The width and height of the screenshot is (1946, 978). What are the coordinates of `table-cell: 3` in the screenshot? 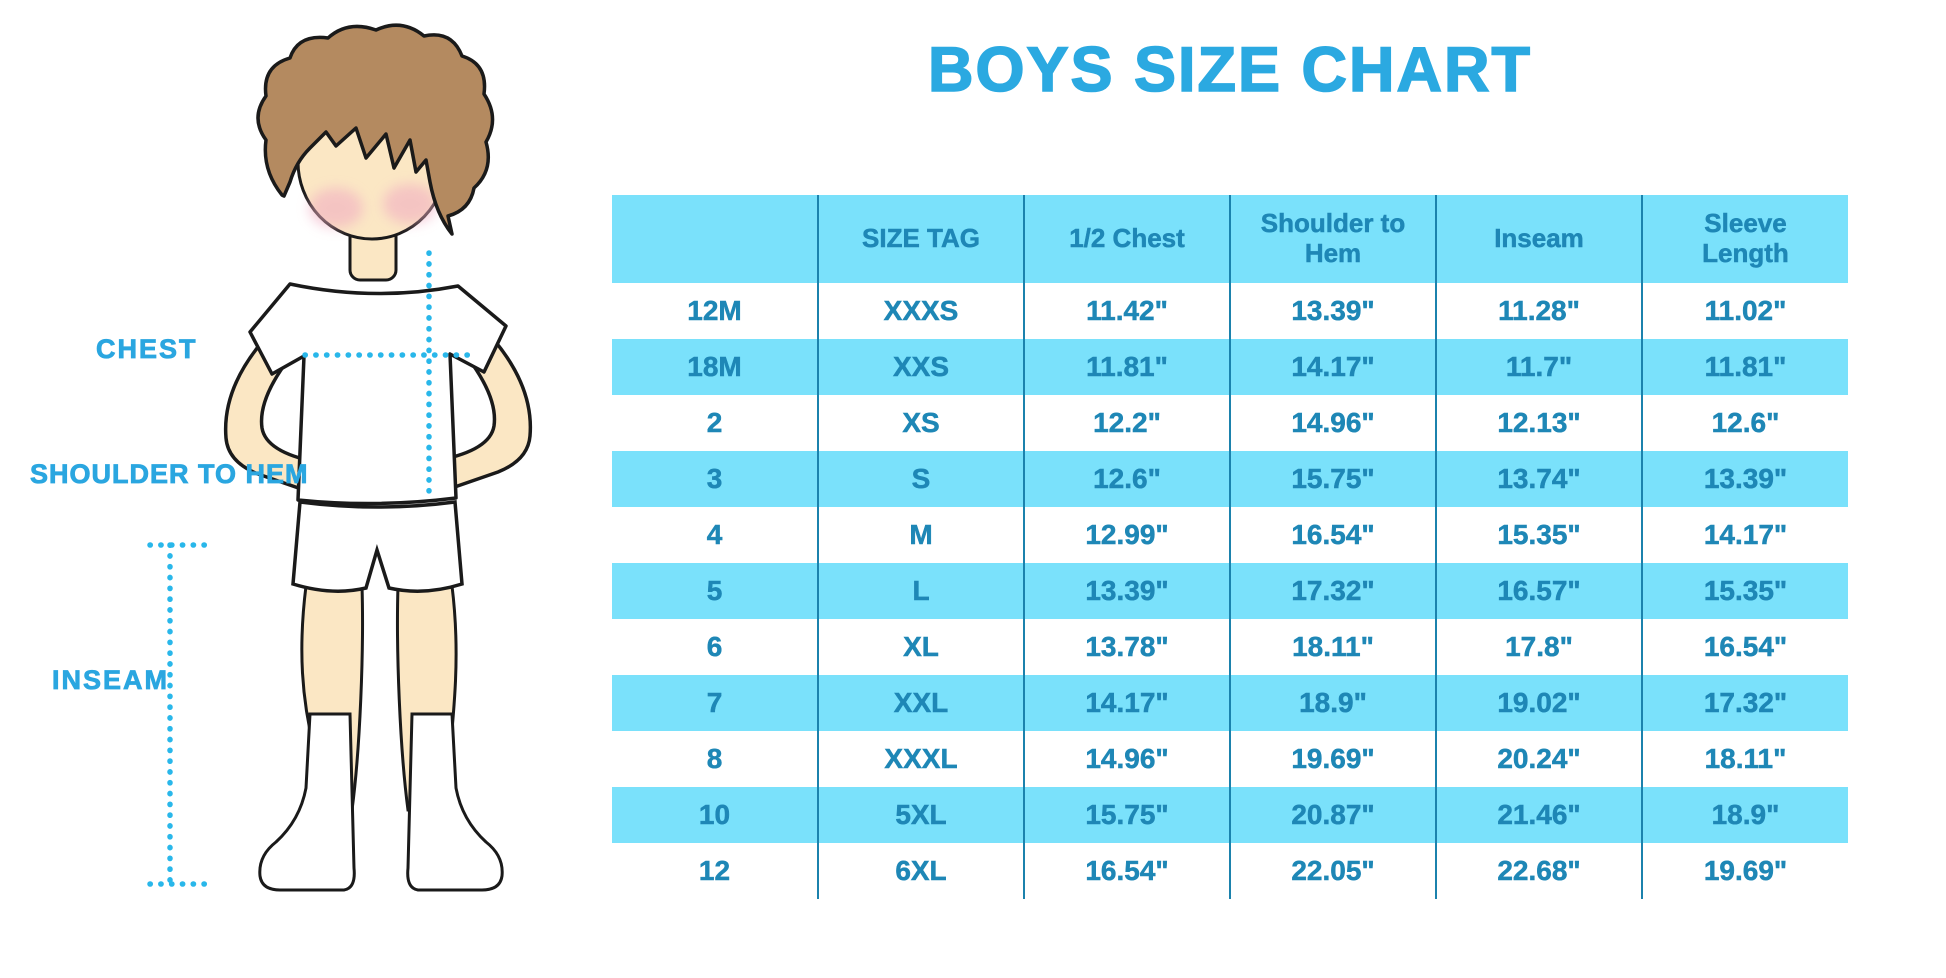 It's located at (715, 479).